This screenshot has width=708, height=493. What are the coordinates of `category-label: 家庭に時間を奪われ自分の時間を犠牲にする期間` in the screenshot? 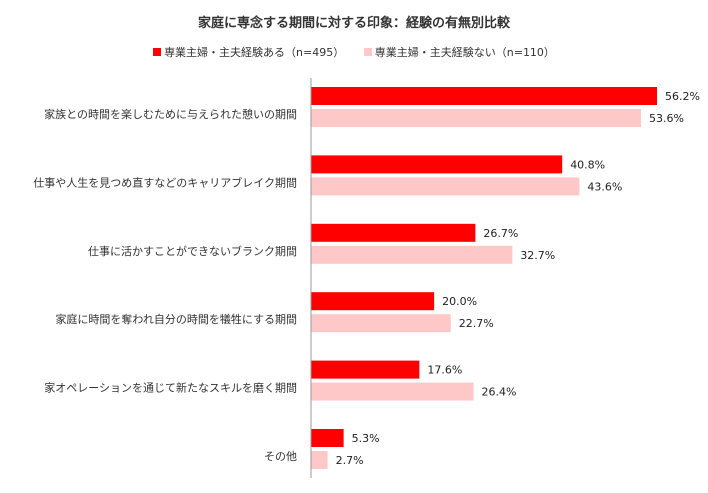 It's located at (176, 319).